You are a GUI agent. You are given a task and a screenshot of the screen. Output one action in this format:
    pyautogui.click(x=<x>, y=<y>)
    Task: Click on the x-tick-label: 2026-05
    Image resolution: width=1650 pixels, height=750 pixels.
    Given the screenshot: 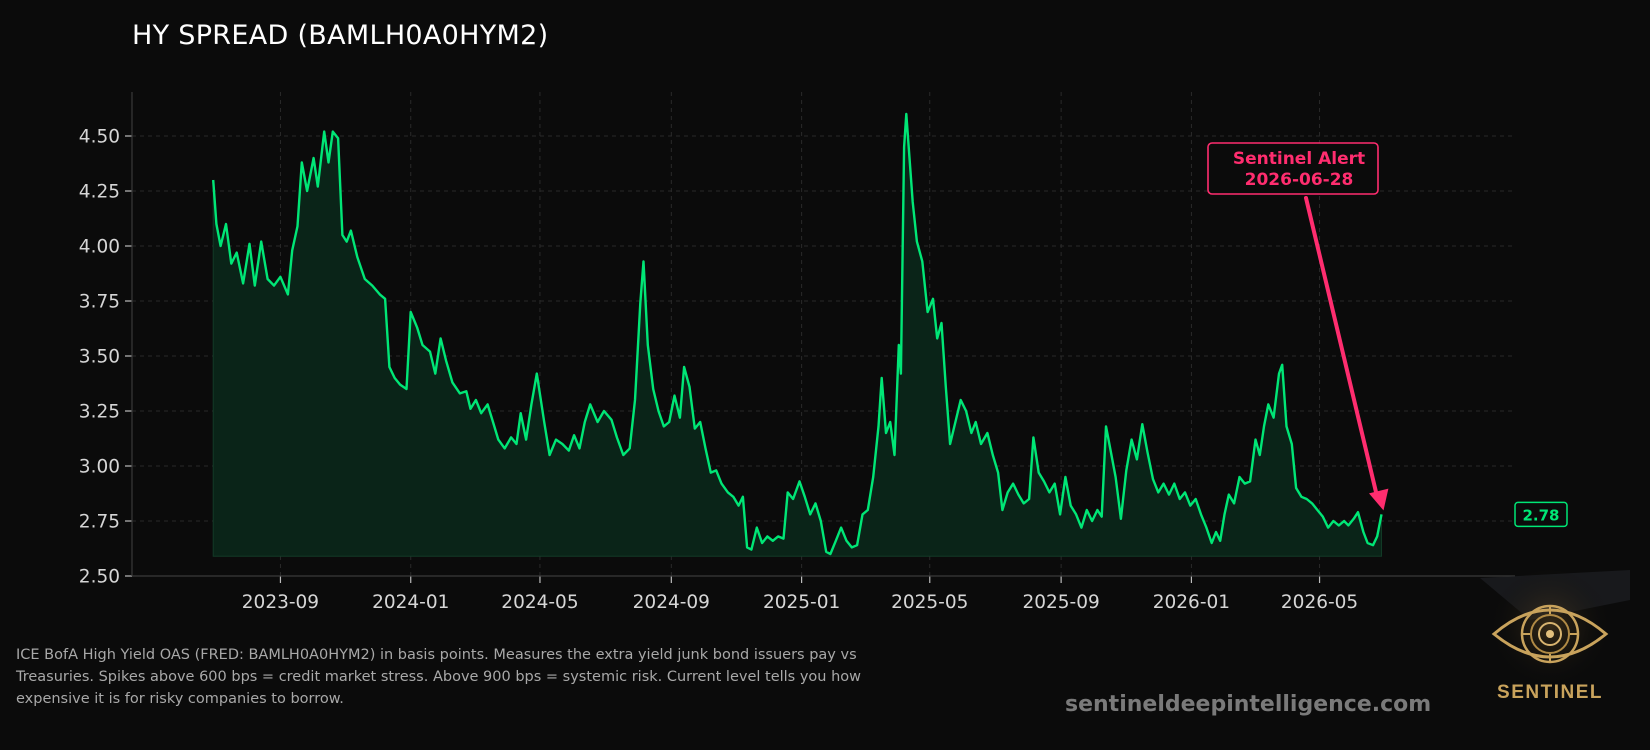 What is the action you would take?
    pyautogui.click(x=1319, y=602)
    